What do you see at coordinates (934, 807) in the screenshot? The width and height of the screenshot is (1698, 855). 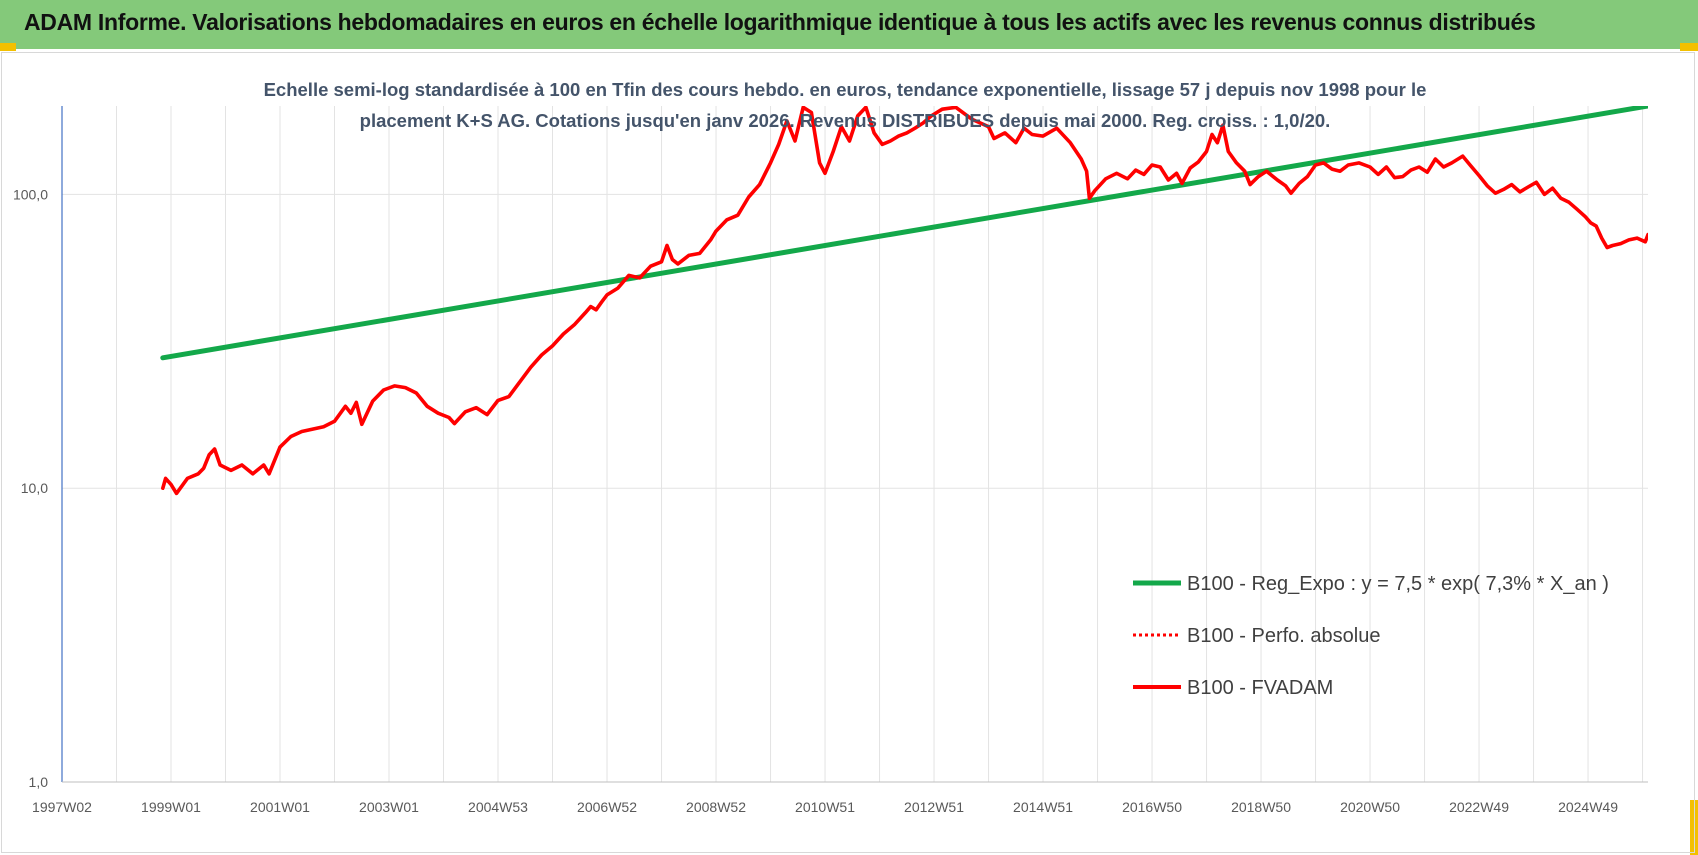 I see `x-tick-label: 2012W51` at bounding box center [934, 807].